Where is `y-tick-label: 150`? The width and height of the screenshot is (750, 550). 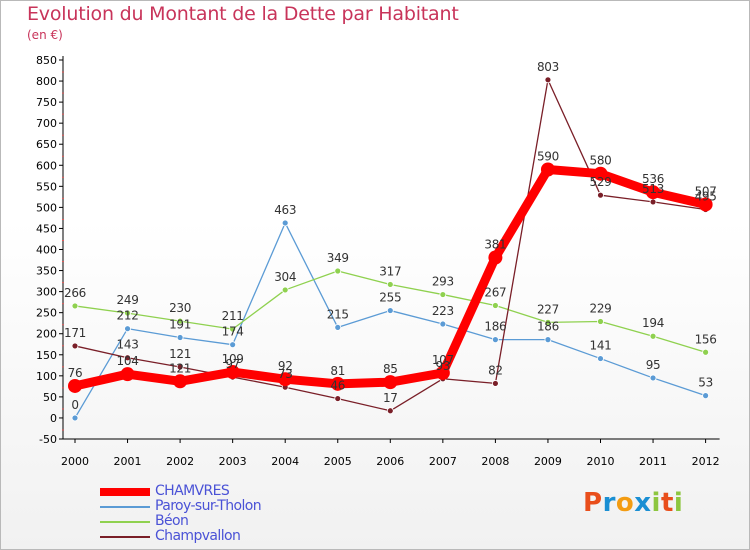
y-tick-label: 150 is located at coordinates (46, 355).